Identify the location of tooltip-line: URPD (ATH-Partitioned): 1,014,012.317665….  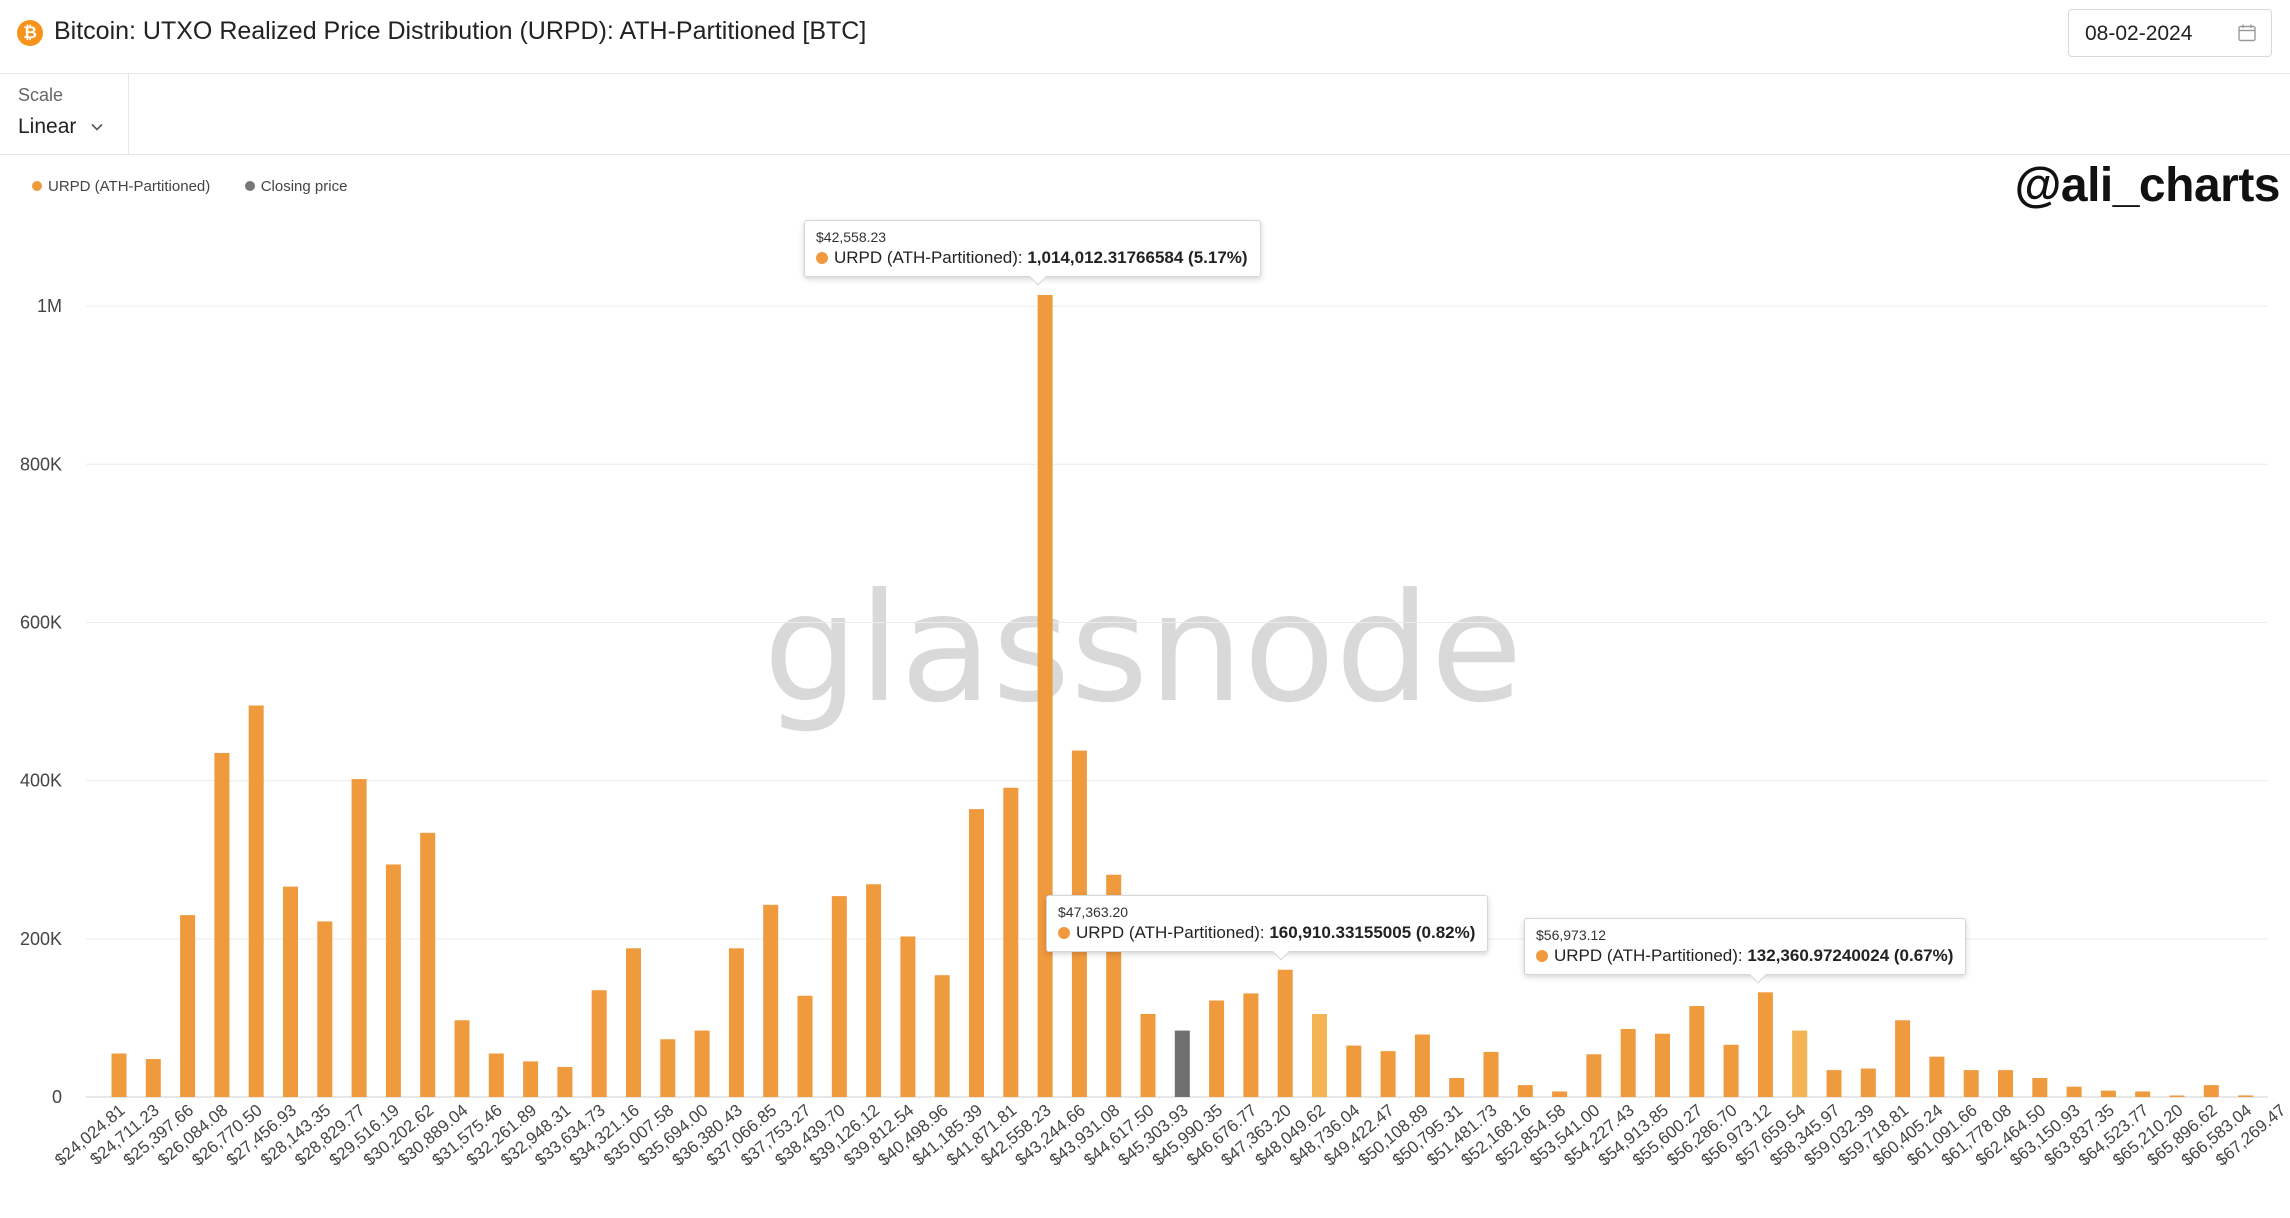
(1032, 258).